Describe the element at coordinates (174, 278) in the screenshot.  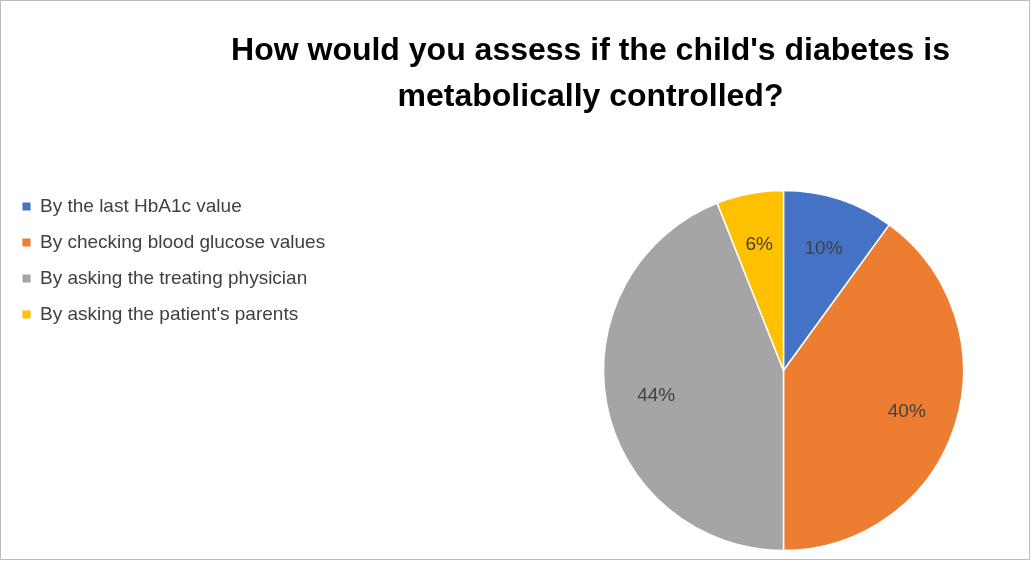
I see `legend-label: By asking the treating physician` at that location.